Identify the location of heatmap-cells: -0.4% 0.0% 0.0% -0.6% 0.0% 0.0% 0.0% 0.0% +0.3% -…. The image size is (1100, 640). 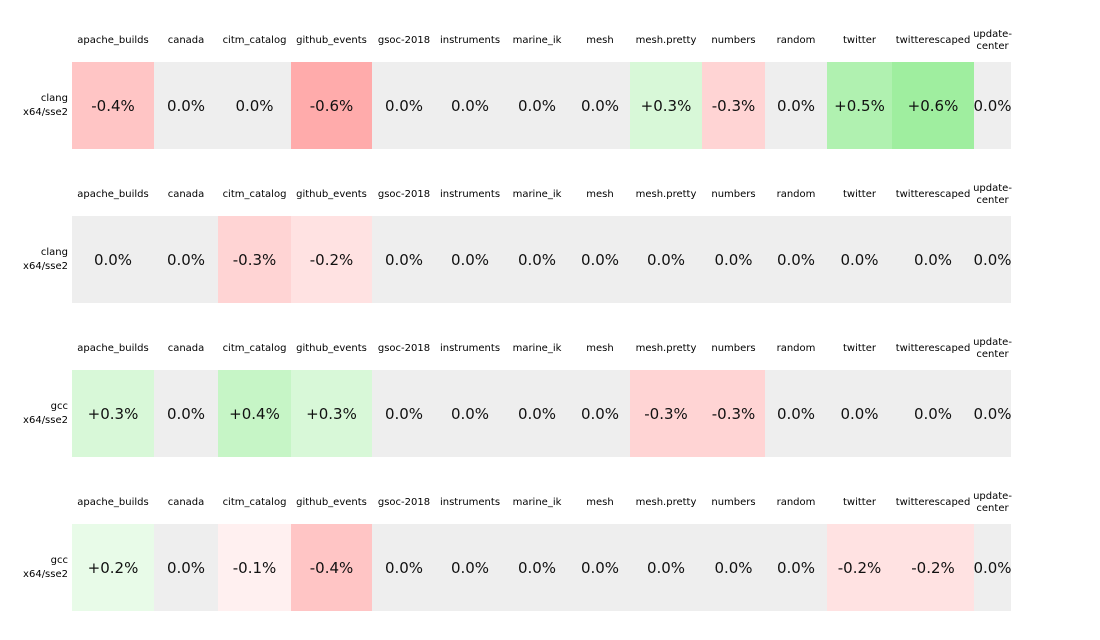
(542, 105).